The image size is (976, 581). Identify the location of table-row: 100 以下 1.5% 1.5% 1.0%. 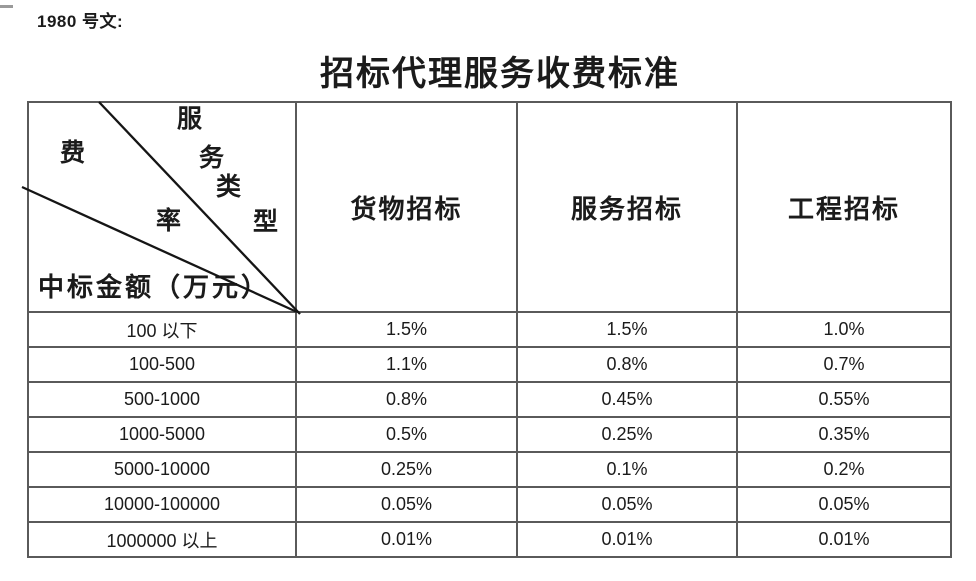
(489, 329).